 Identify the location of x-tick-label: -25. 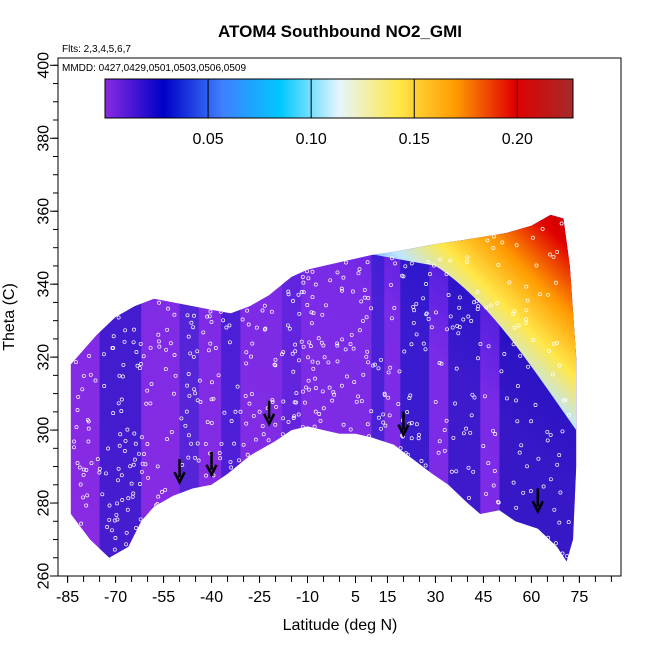
(259, 597).